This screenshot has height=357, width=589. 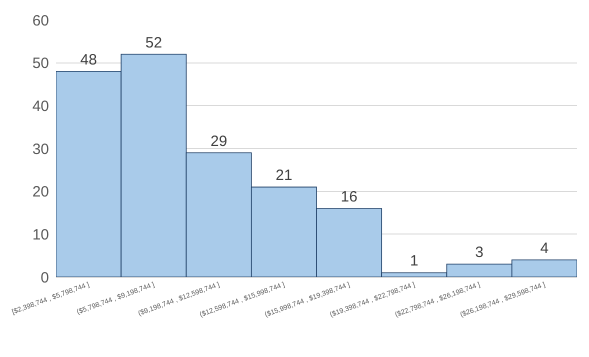 What do you see at coordinates (349, 197) in the screenshot?
I see `data-label: 16` at bounding box center [349, 197].